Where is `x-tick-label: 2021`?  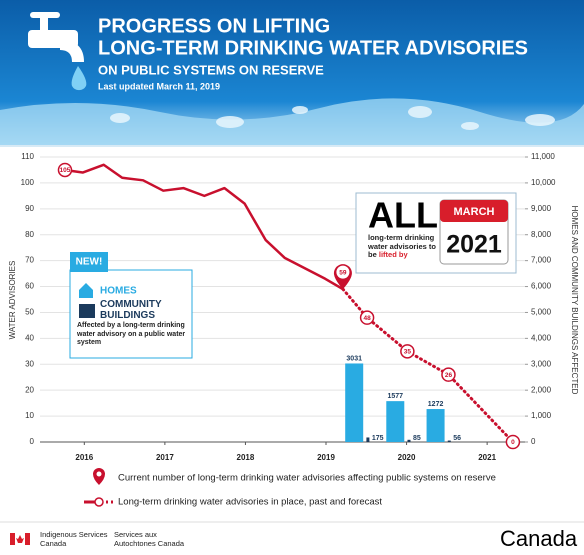 x-tick-label: 2021 is located at coordinates (487, 457).